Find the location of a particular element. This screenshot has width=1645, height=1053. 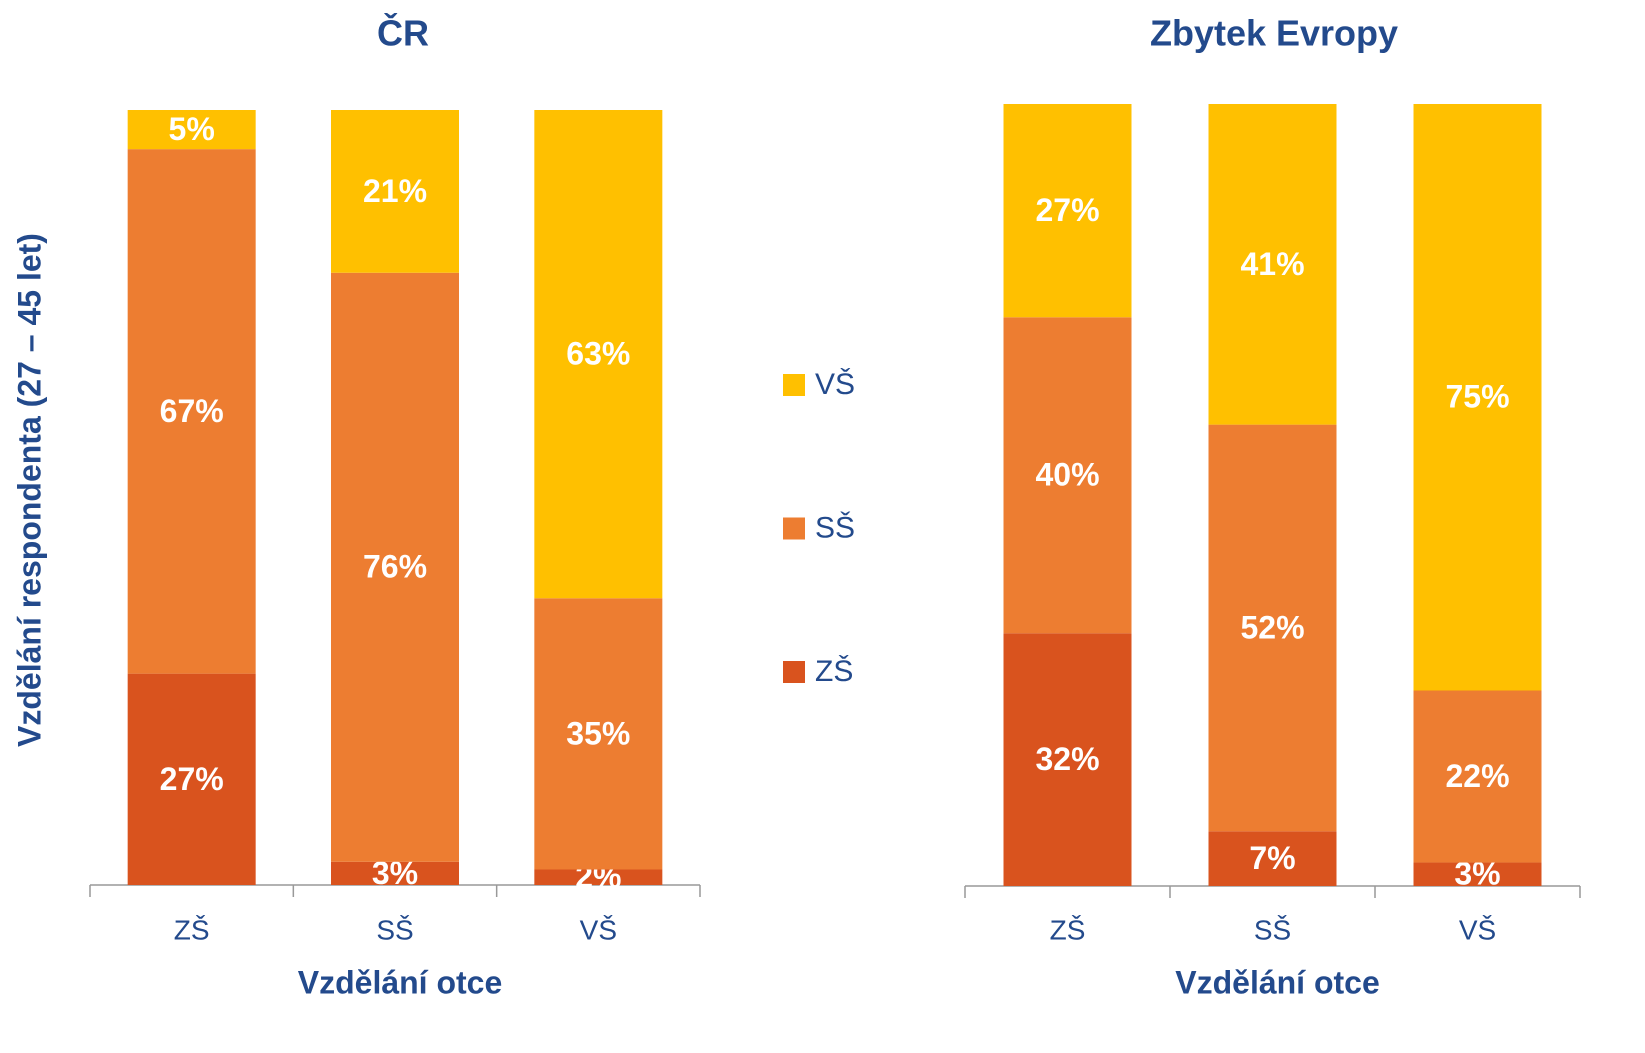

data-label: 21% is located at coordinates (395, 191).